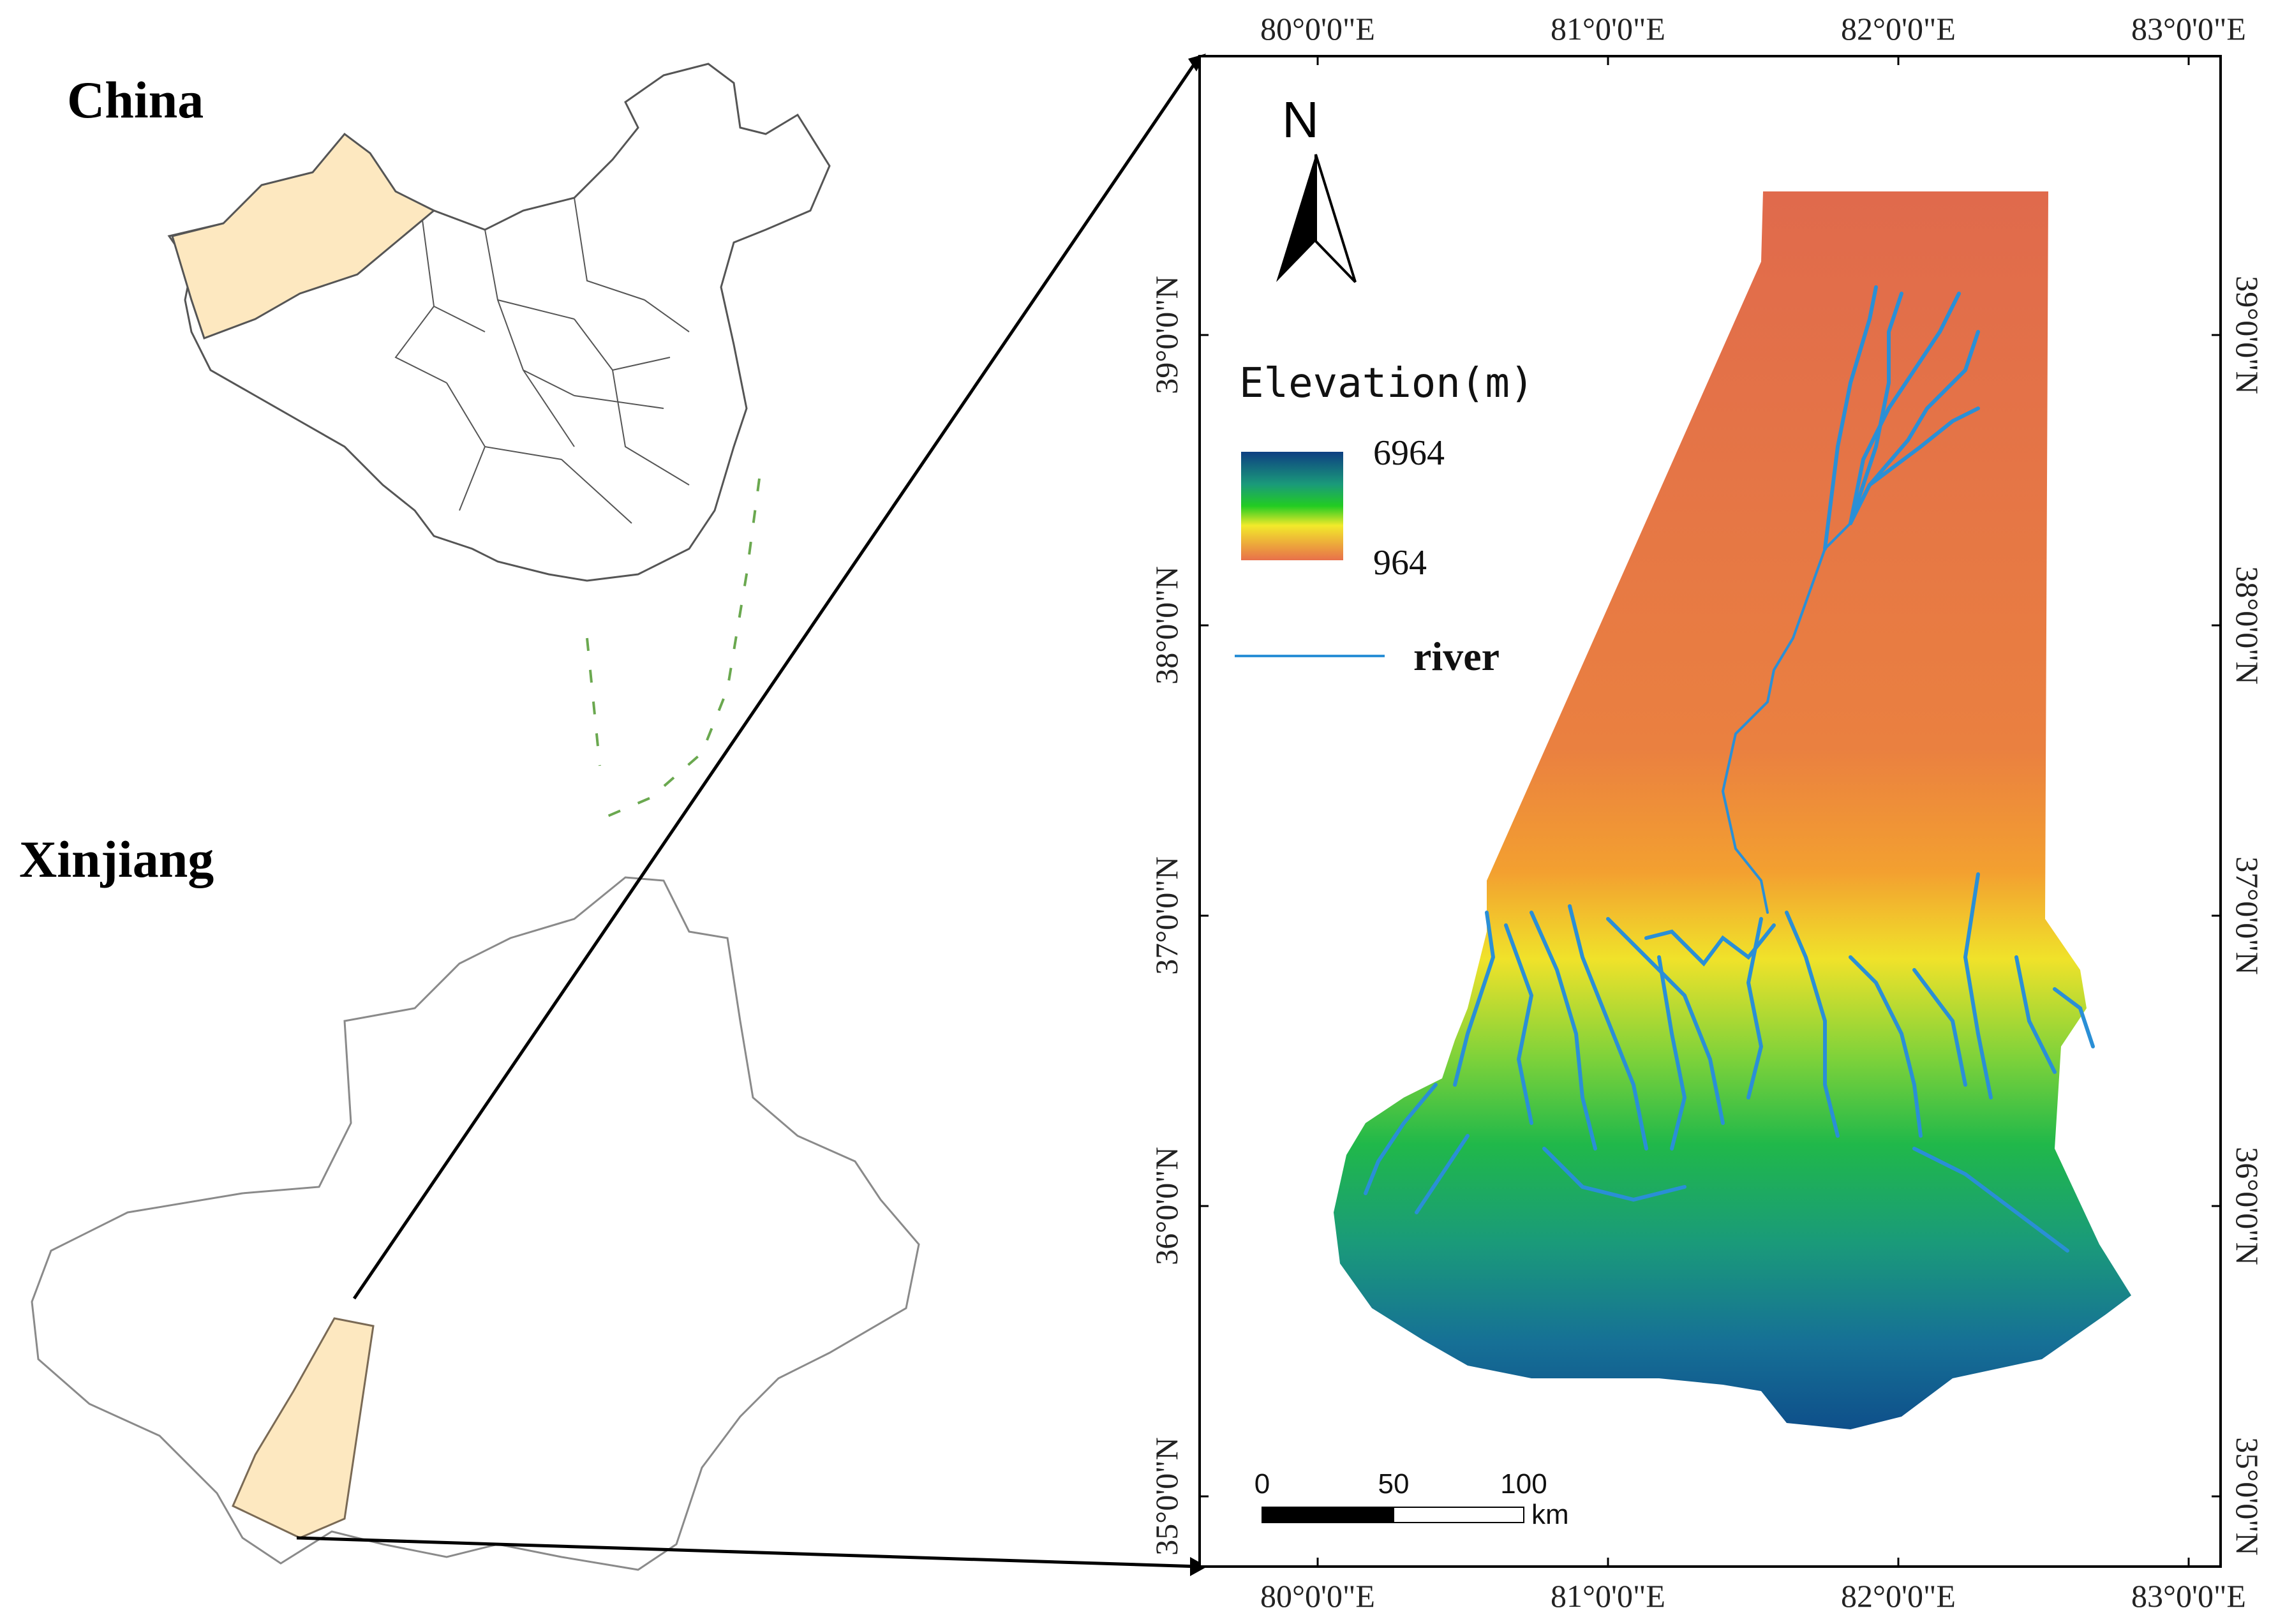  I want to click on scale-tick-0: 0, so click(1262, 1484).